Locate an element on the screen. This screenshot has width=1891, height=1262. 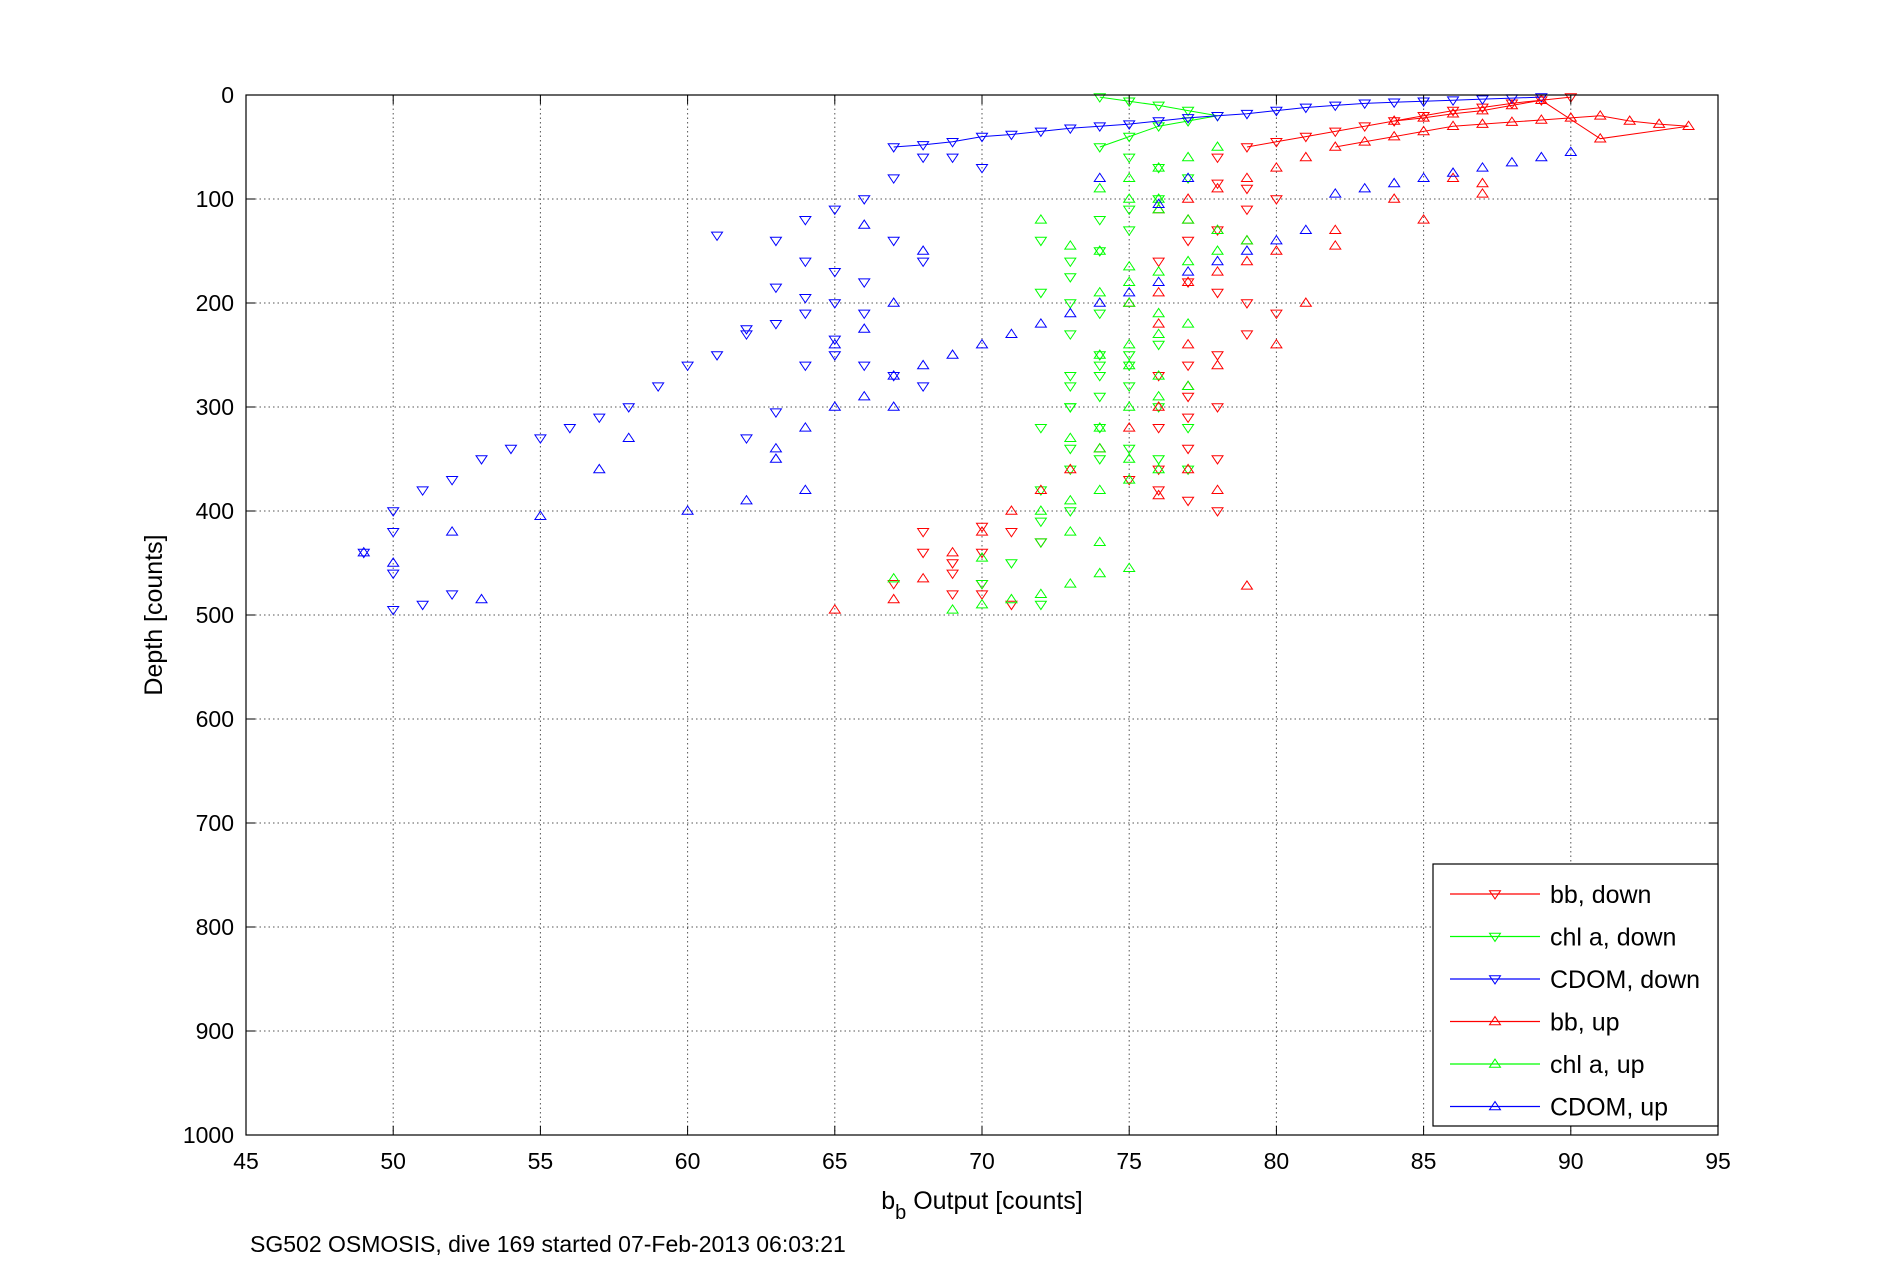
x-tick-label: 90 is located at coordinates (1571, 1161).